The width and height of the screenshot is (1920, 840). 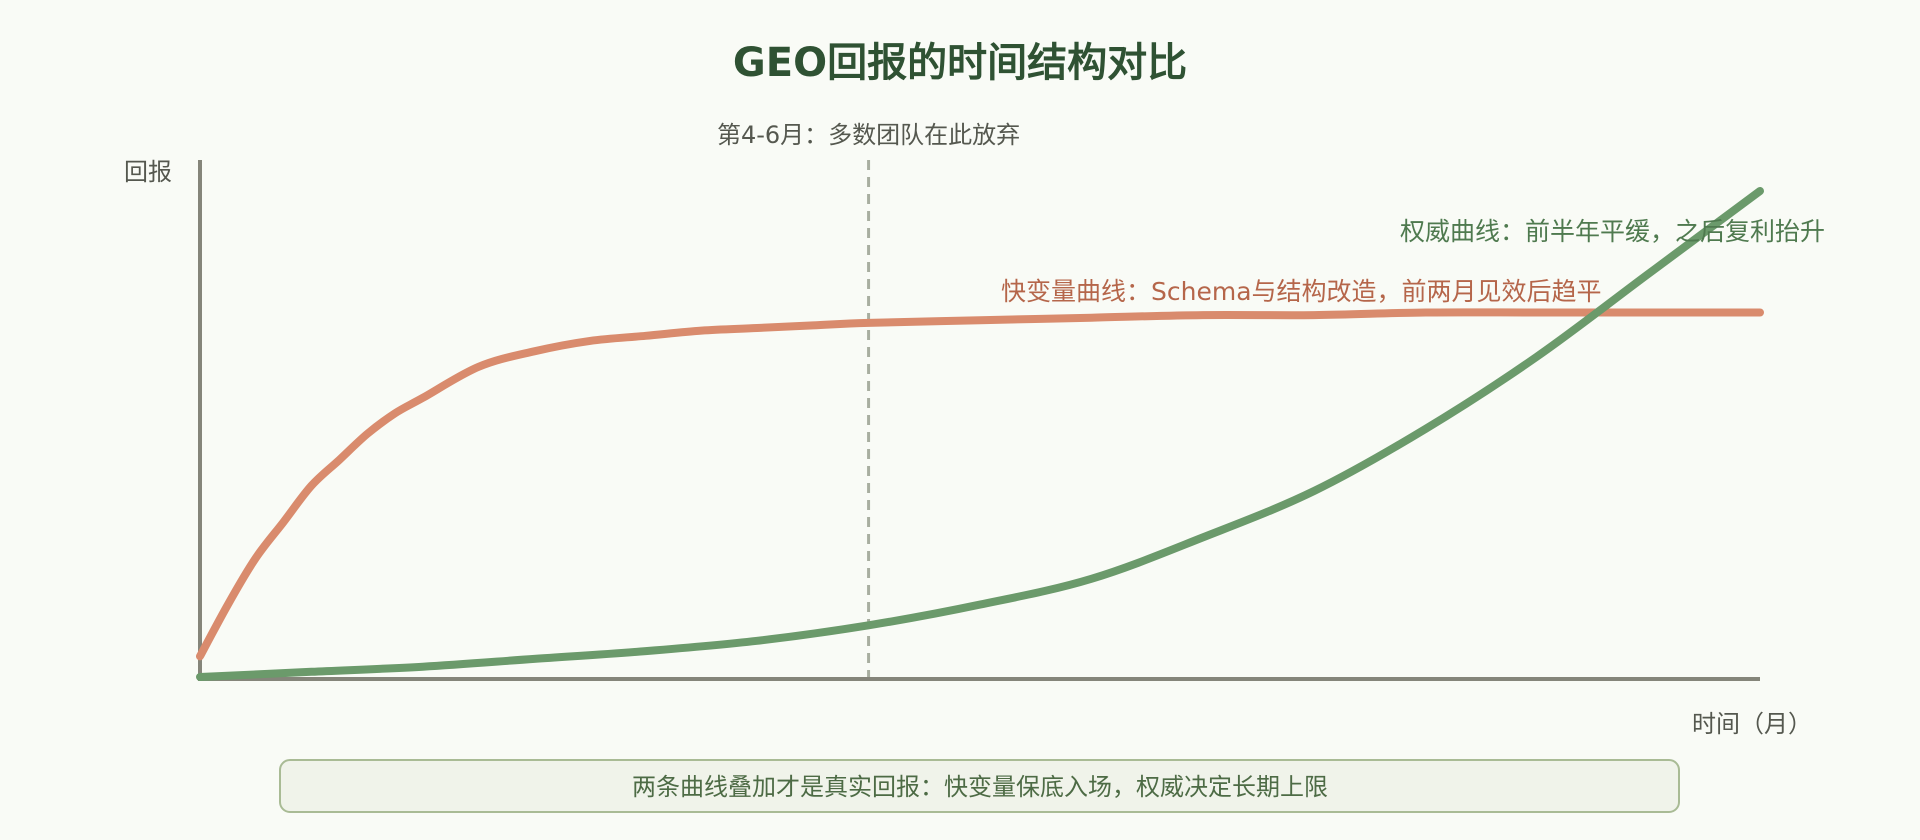 What do you see at coordinates (1752, 724) in the screenshot?
I see `x-axis-label: 时间（月）` at bounding box center [1752, 724].